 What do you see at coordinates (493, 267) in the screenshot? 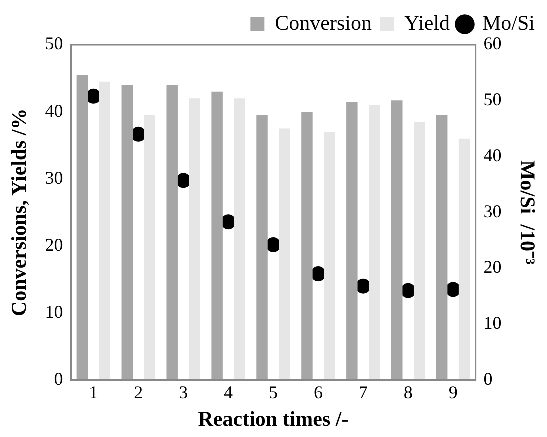
I see `y2-tick-label: 20` at bounding box center [493, 267].